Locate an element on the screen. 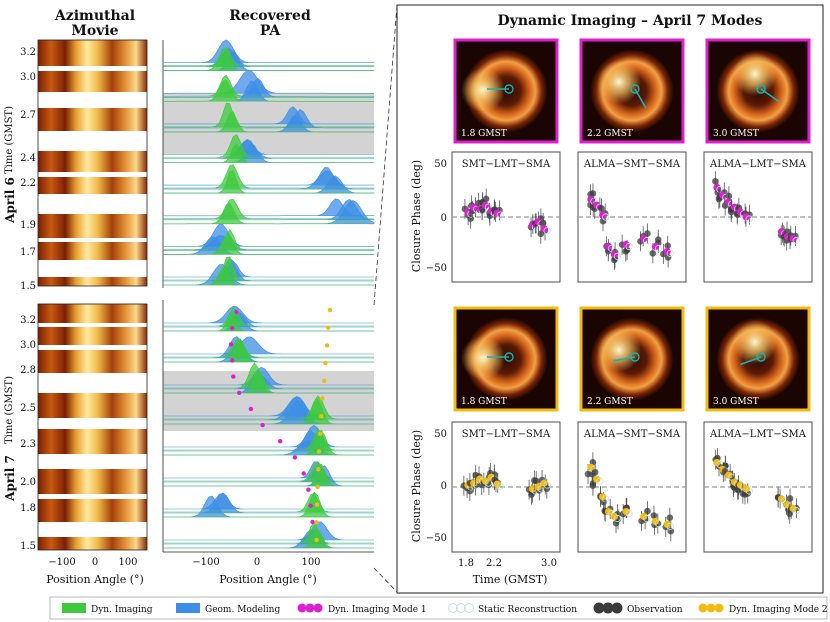 The width and height of the screenshot is (830, 622). legend-item-observation: Observation is located at coordinates (638, 608).